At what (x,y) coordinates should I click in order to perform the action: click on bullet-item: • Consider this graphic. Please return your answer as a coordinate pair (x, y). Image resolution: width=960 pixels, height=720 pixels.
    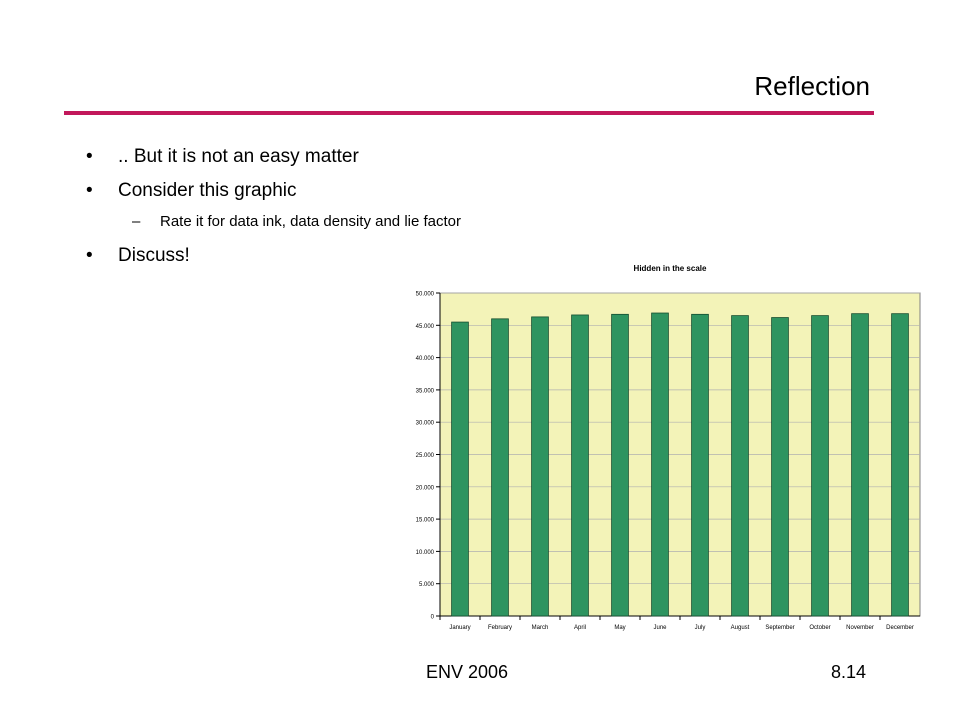
    Looking at the image, I should click on (294, 191).